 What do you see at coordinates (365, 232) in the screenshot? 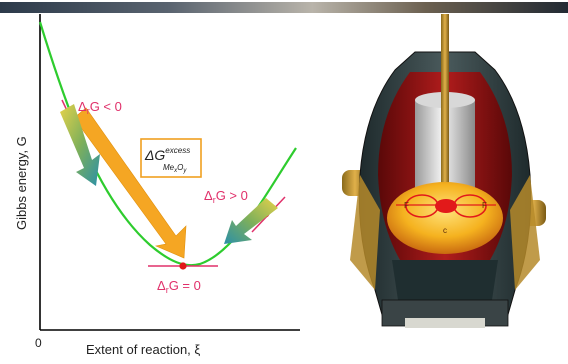
I see `gold-frame-left` at bounding box center [365, 232].